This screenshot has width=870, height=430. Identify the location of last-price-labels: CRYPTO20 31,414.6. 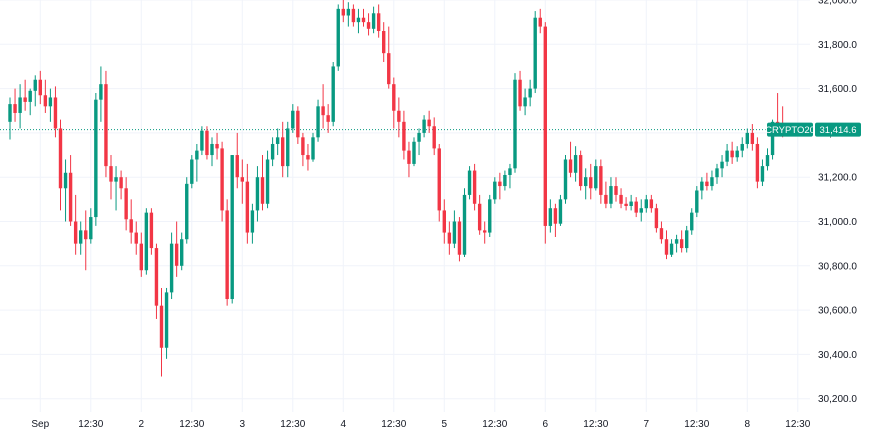
(813, 129).